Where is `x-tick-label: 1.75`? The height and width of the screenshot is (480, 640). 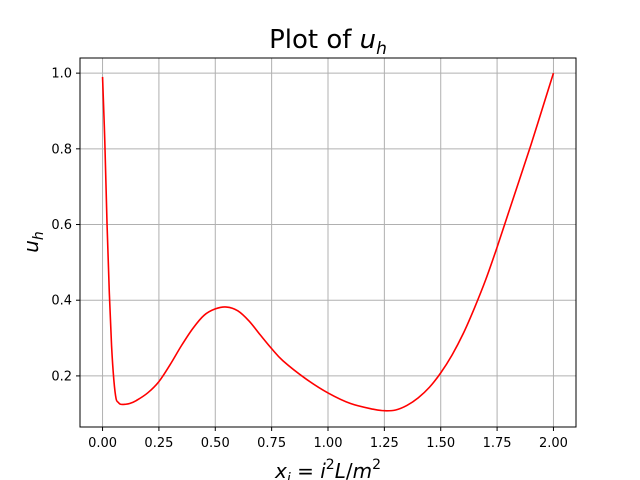 x-tick-label: 1.75 is located at coordinates (497, 443).